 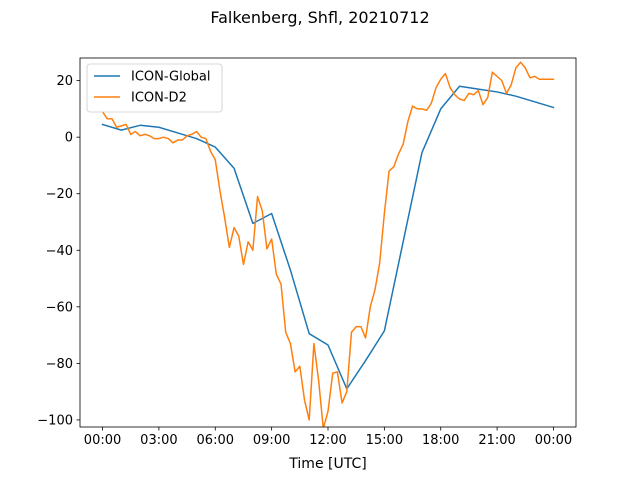 I want to click on x-tick-label: 18:00, so click(x=440, y=440).